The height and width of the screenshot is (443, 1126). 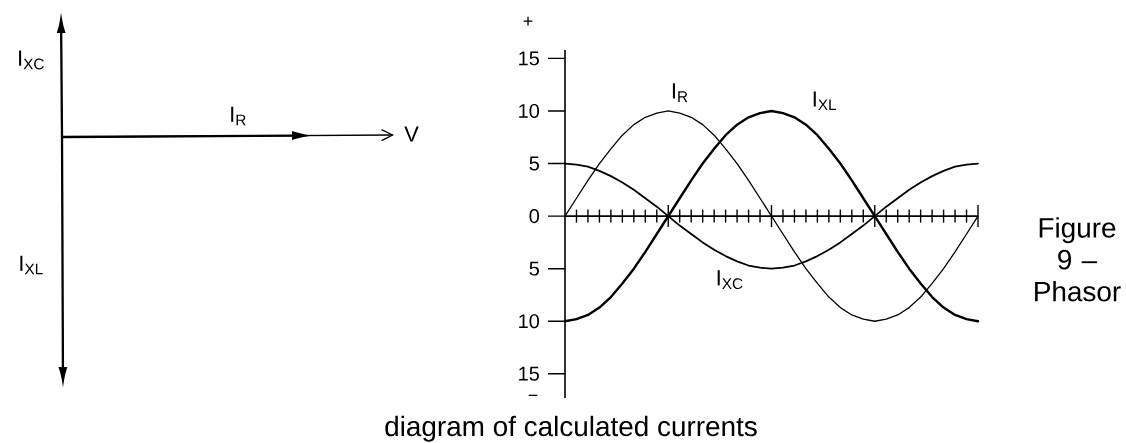 What do you see at coordinates (411, 134) in the screenshot?
I see `text: V` at bounding box center [411, 134].